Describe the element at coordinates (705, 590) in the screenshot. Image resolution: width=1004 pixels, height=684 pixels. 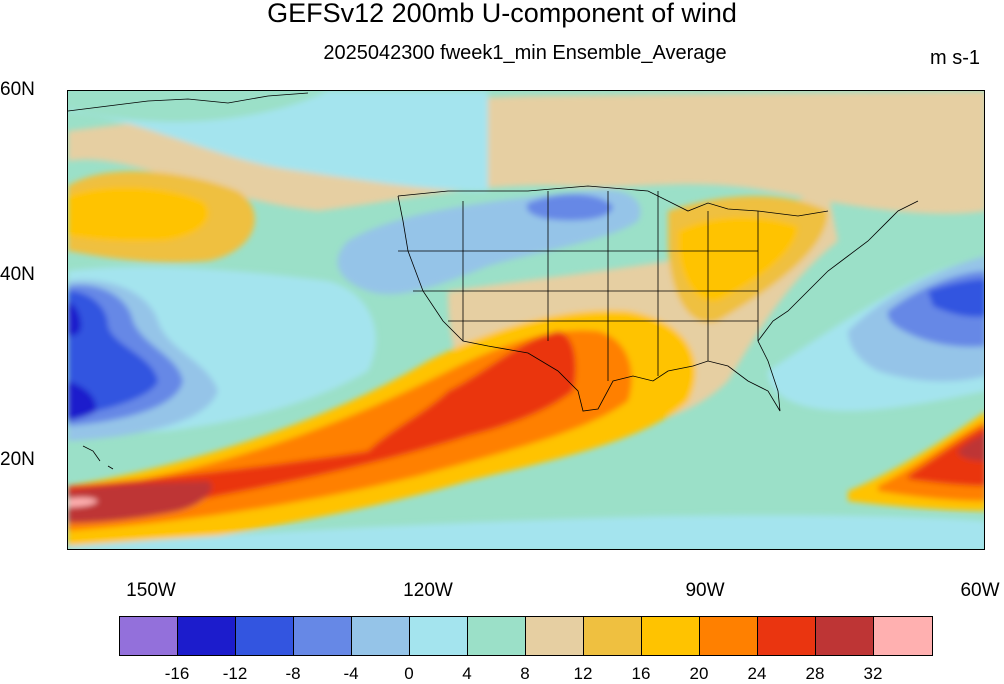
I see `lon-label-90w: 90W` at that location.